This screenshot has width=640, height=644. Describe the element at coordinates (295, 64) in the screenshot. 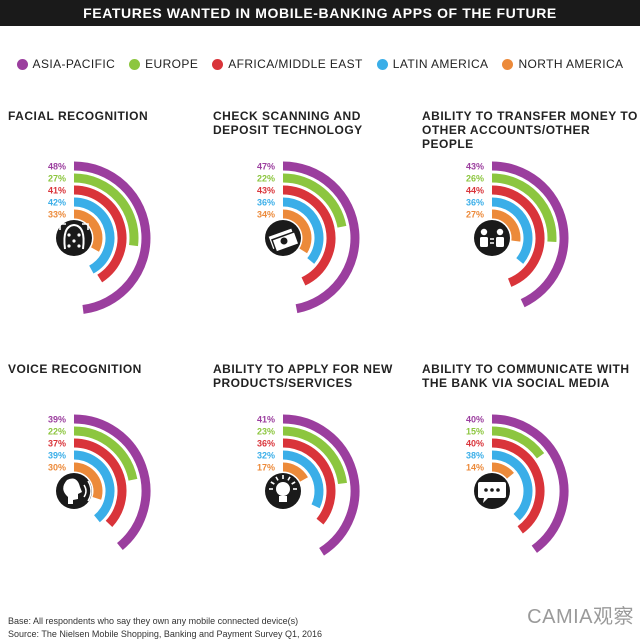

I see `legend-label: AFRICA/MIDDLE EAST` at that location.